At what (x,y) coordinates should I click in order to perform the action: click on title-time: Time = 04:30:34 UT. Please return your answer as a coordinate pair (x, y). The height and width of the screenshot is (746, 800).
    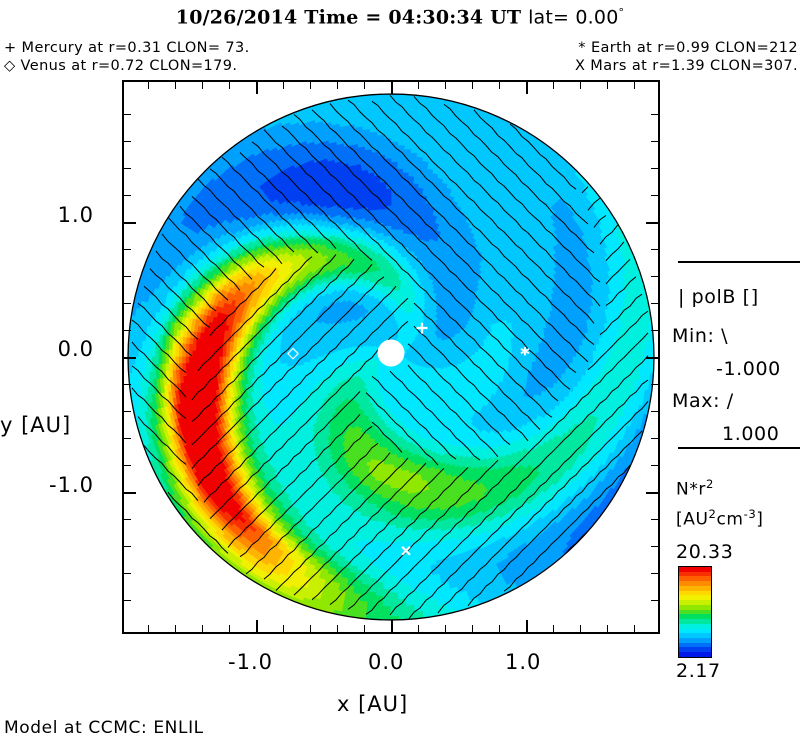
    Looking at the image, I should click on (413, 17).